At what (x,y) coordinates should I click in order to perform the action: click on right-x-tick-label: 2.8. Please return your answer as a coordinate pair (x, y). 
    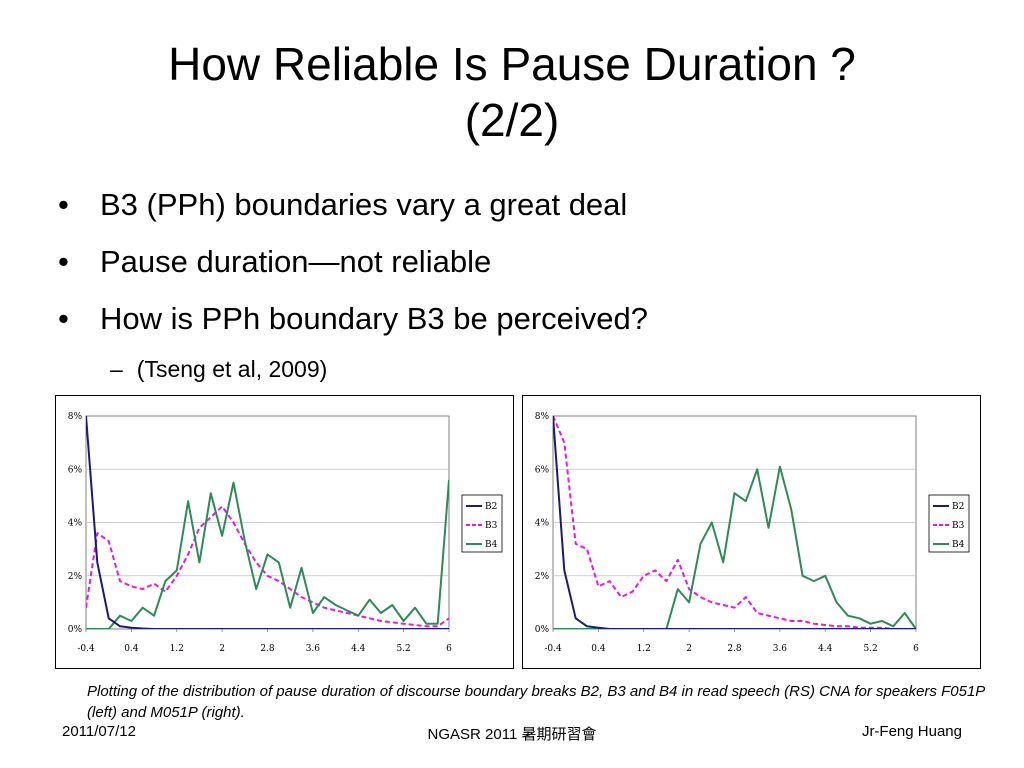
    Looking at the image, I should click on (734, 649).